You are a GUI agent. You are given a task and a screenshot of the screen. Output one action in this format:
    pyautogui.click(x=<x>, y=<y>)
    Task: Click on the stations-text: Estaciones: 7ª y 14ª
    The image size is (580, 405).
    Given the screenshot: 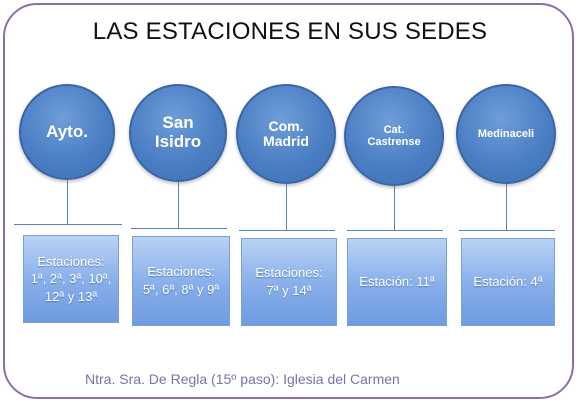 What is the action you would take?
    pyautogui.click(x=289, y=281)
    